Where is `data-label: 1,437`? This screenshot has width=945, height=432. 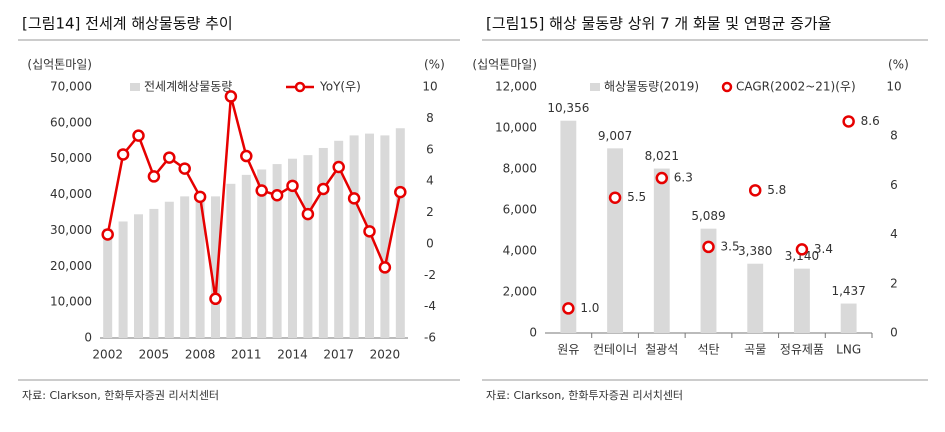
data-label: 1,437 is located at coordinates (848, 291).